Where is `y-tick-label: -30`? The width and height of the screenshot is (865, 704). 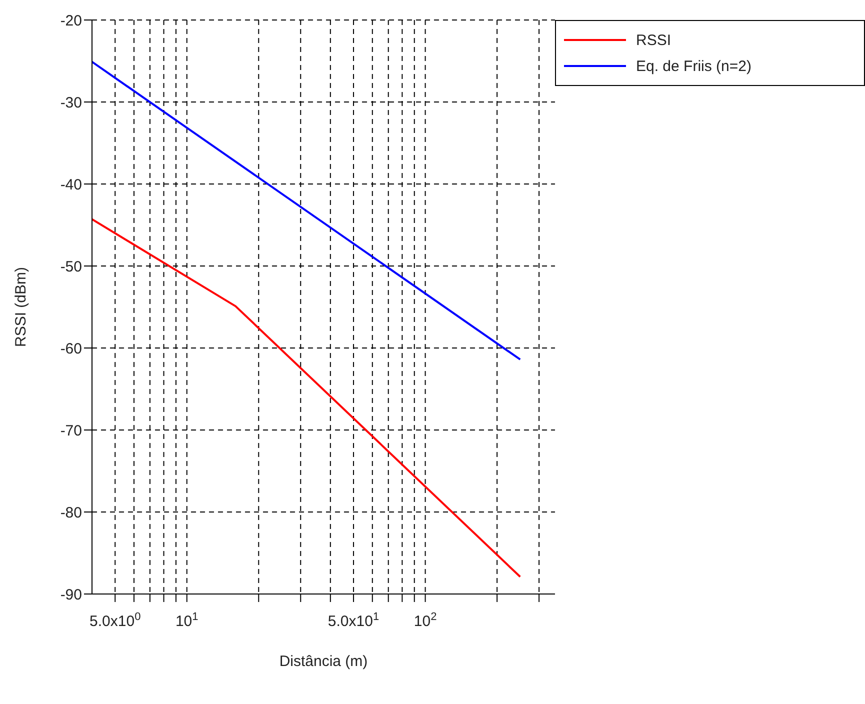 y-tick-label: -30 is located at coordinates (71, 103).